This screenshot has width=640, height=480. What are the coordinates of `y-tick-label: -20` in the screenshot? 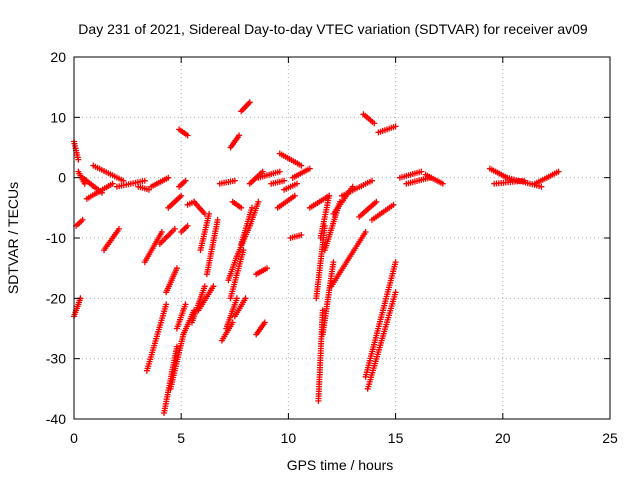 It's located at (56, 298).